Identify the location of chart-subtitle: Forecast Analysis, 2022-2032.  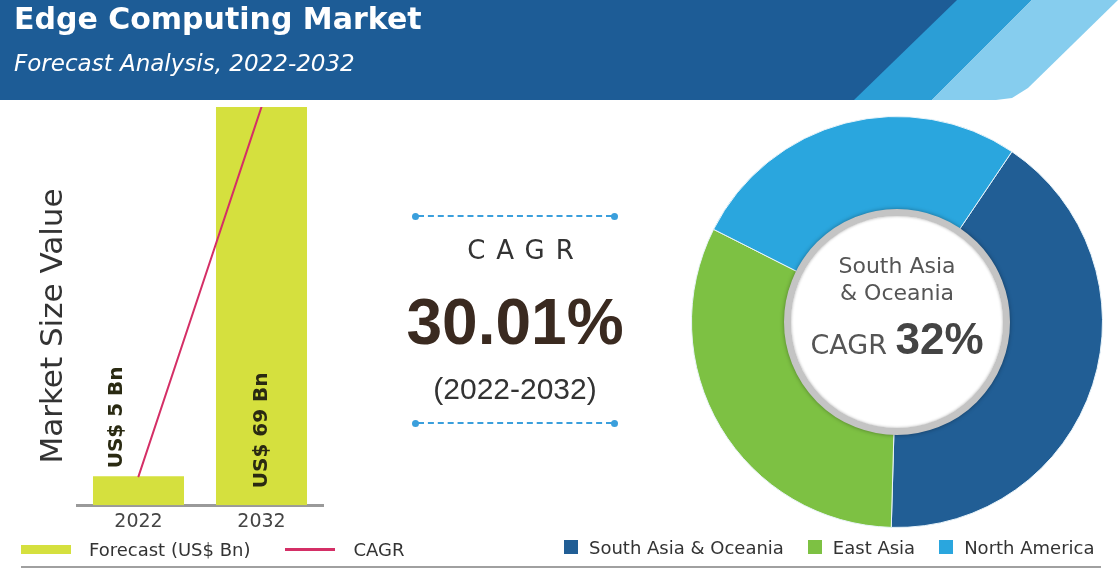
(184, 63).